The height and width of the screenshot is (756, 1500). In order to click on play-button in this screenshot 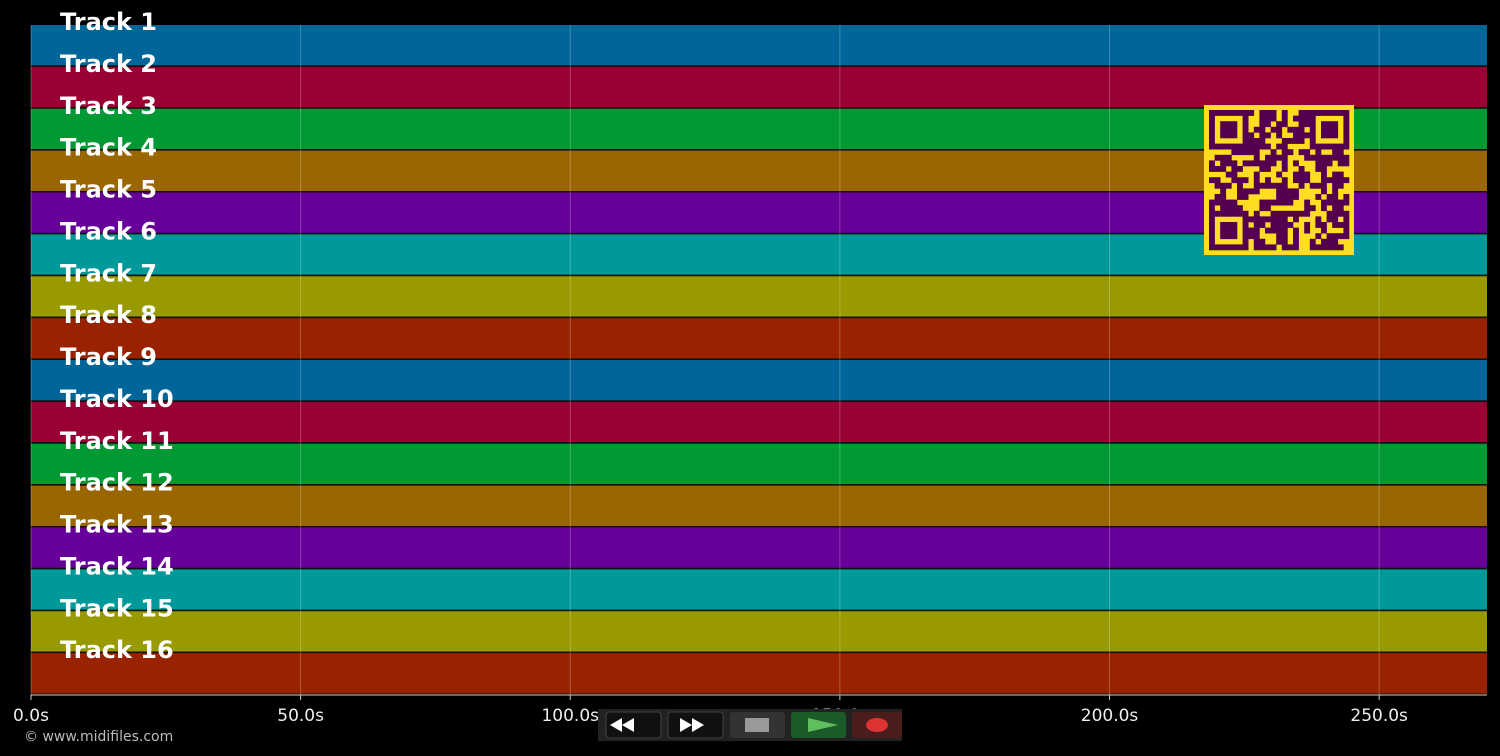, I will do `click(818, 725)`.